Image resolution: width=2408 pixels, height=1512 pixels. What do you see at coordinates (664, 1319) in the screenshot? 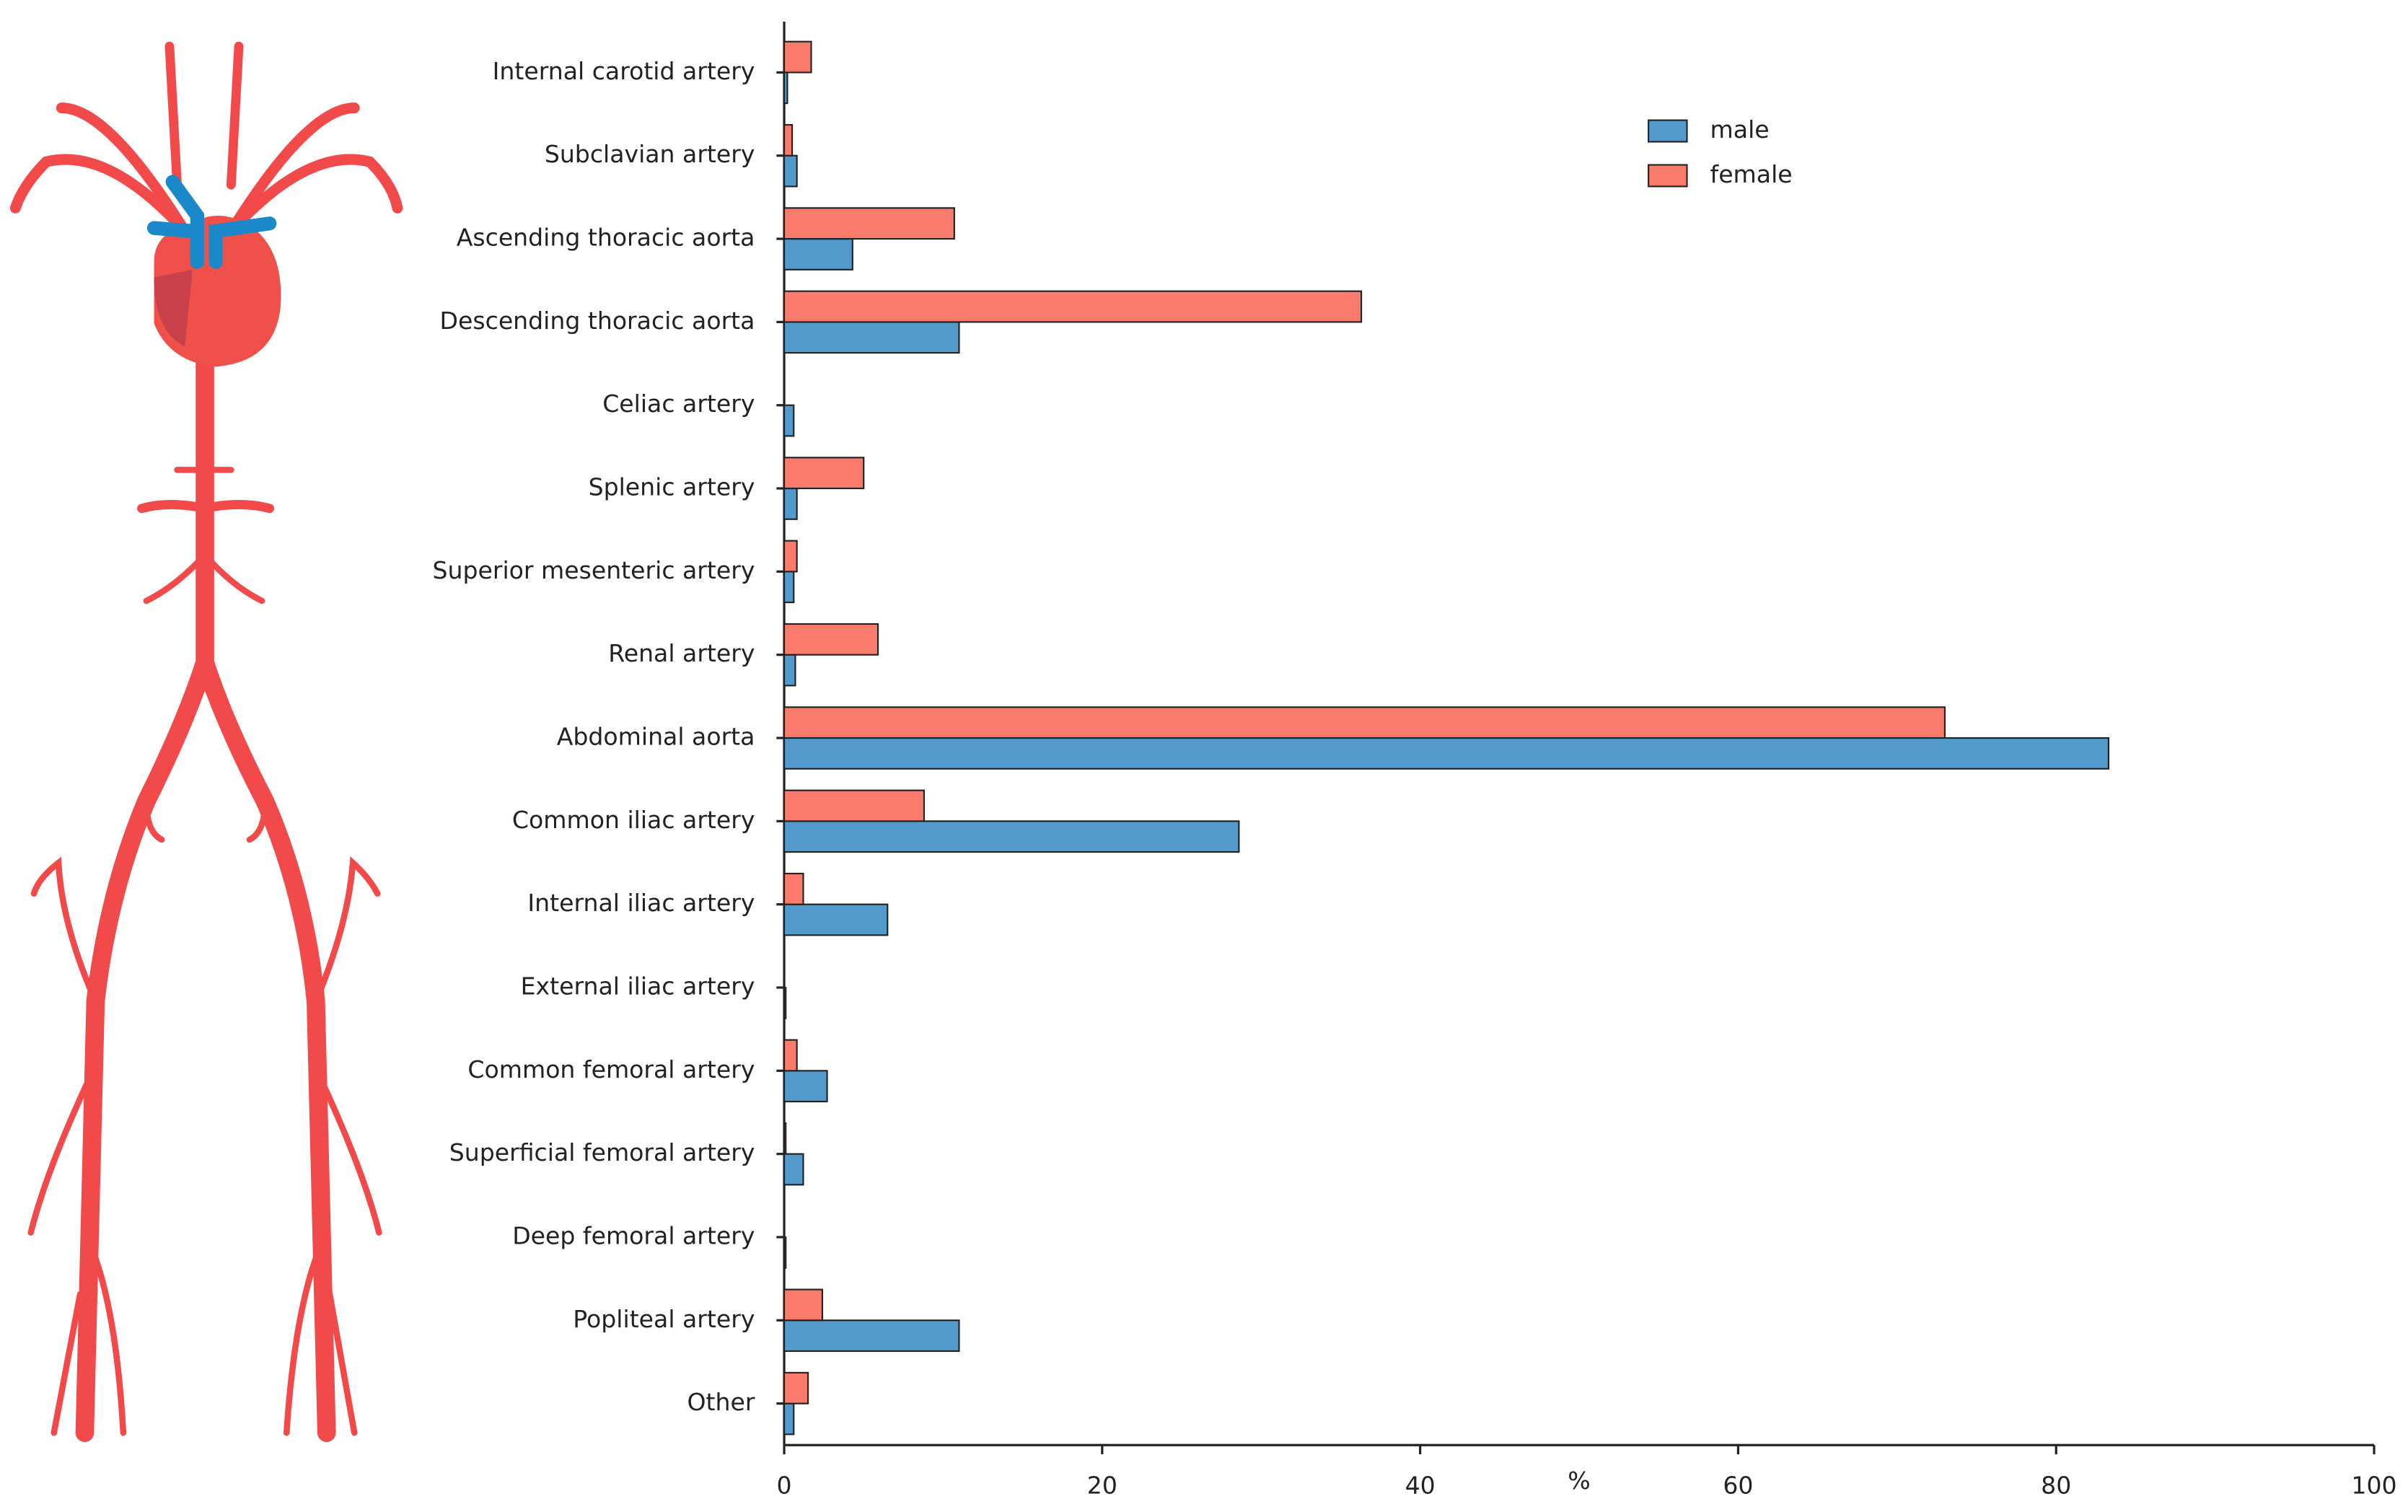
I see `y-tick-label: Popliteal artery` at bounding box center [664, 1319].